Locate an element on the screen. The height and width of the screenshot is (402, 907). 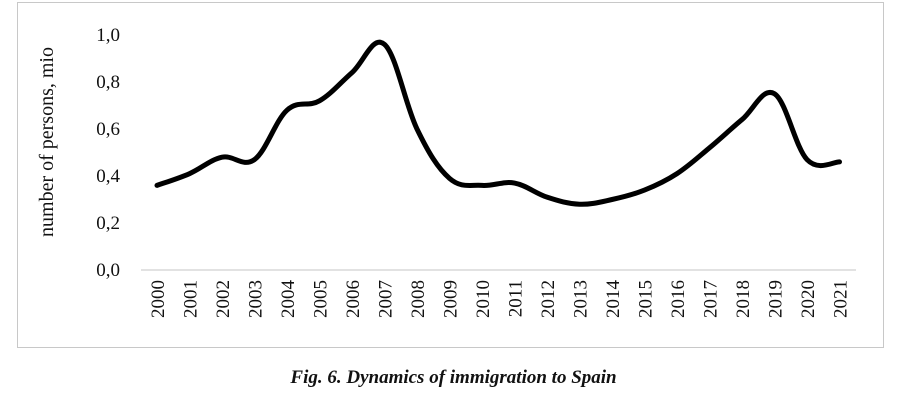
x-tick-label: 2009 is located at coordinates (451, 299).